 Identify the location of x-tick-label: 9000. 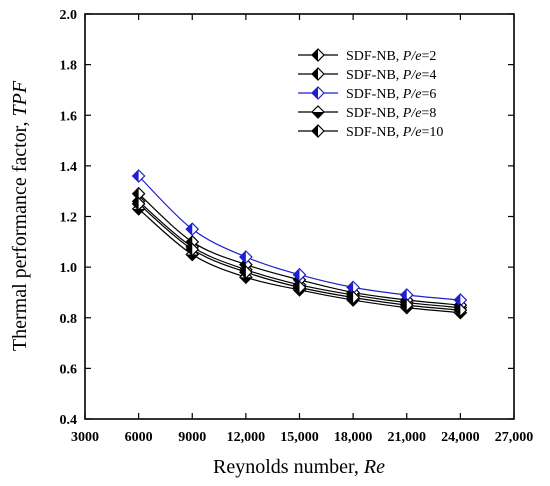
(192, 437).